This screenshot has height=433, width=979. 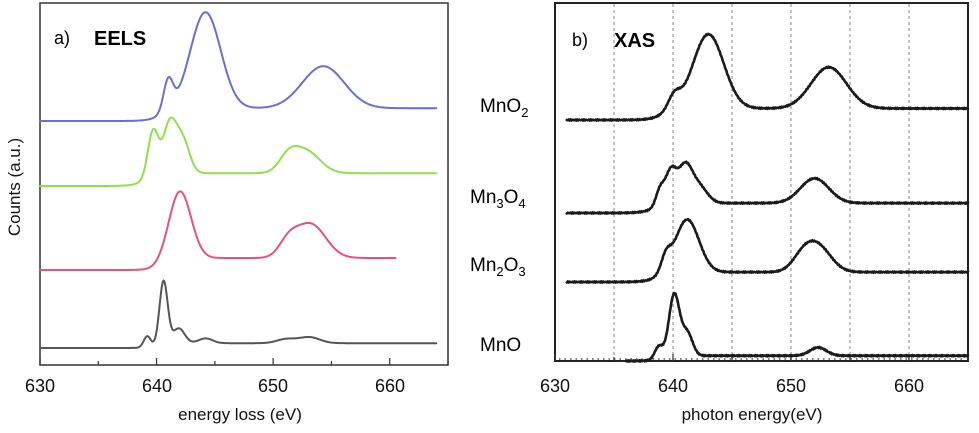 What do you see at coordinates (499, 226) in the screenshot?
I see `sample-labels: MnO2 Mn3O4 Mn2O3 MnO` at bounding box center [499, 226].